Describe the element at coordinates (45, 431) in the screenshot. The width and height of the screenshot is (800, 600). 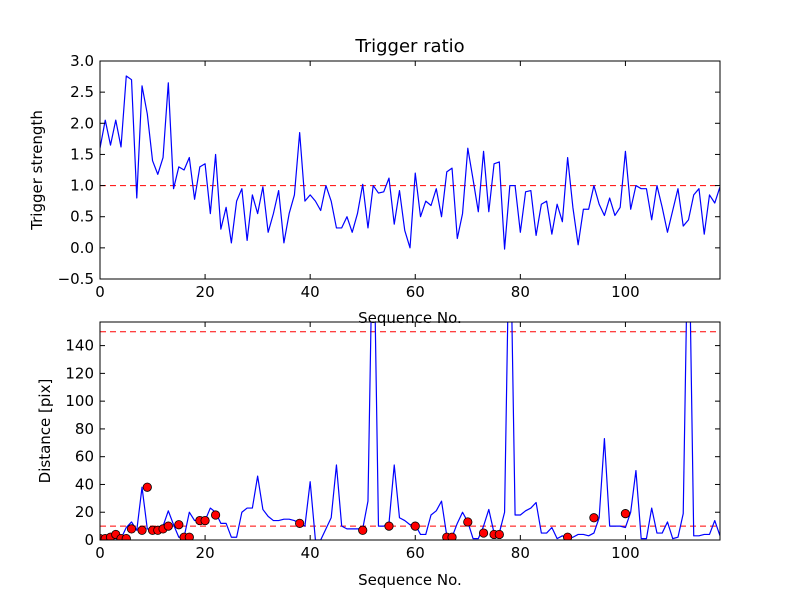
I see `bottom-y-axis-label: Distance [pix]` at that location.